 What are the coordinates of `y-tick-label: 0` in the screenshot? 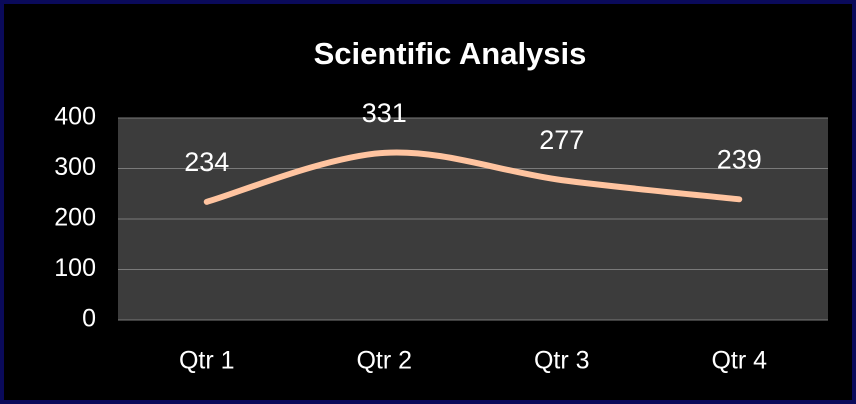 It's located at (89, 319).